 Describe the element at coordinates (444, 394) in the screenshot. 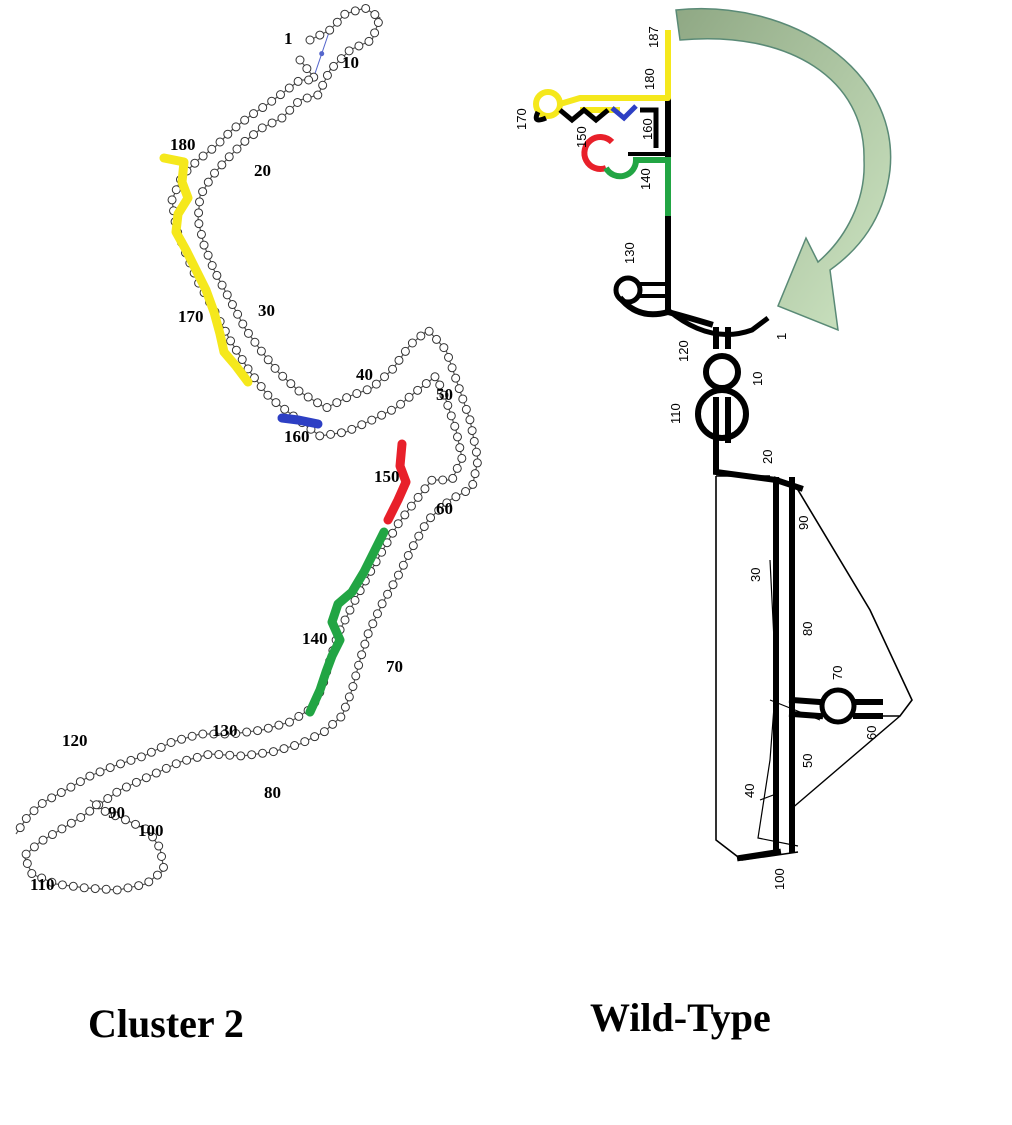

I see `cluster2-label: 50` at that location.